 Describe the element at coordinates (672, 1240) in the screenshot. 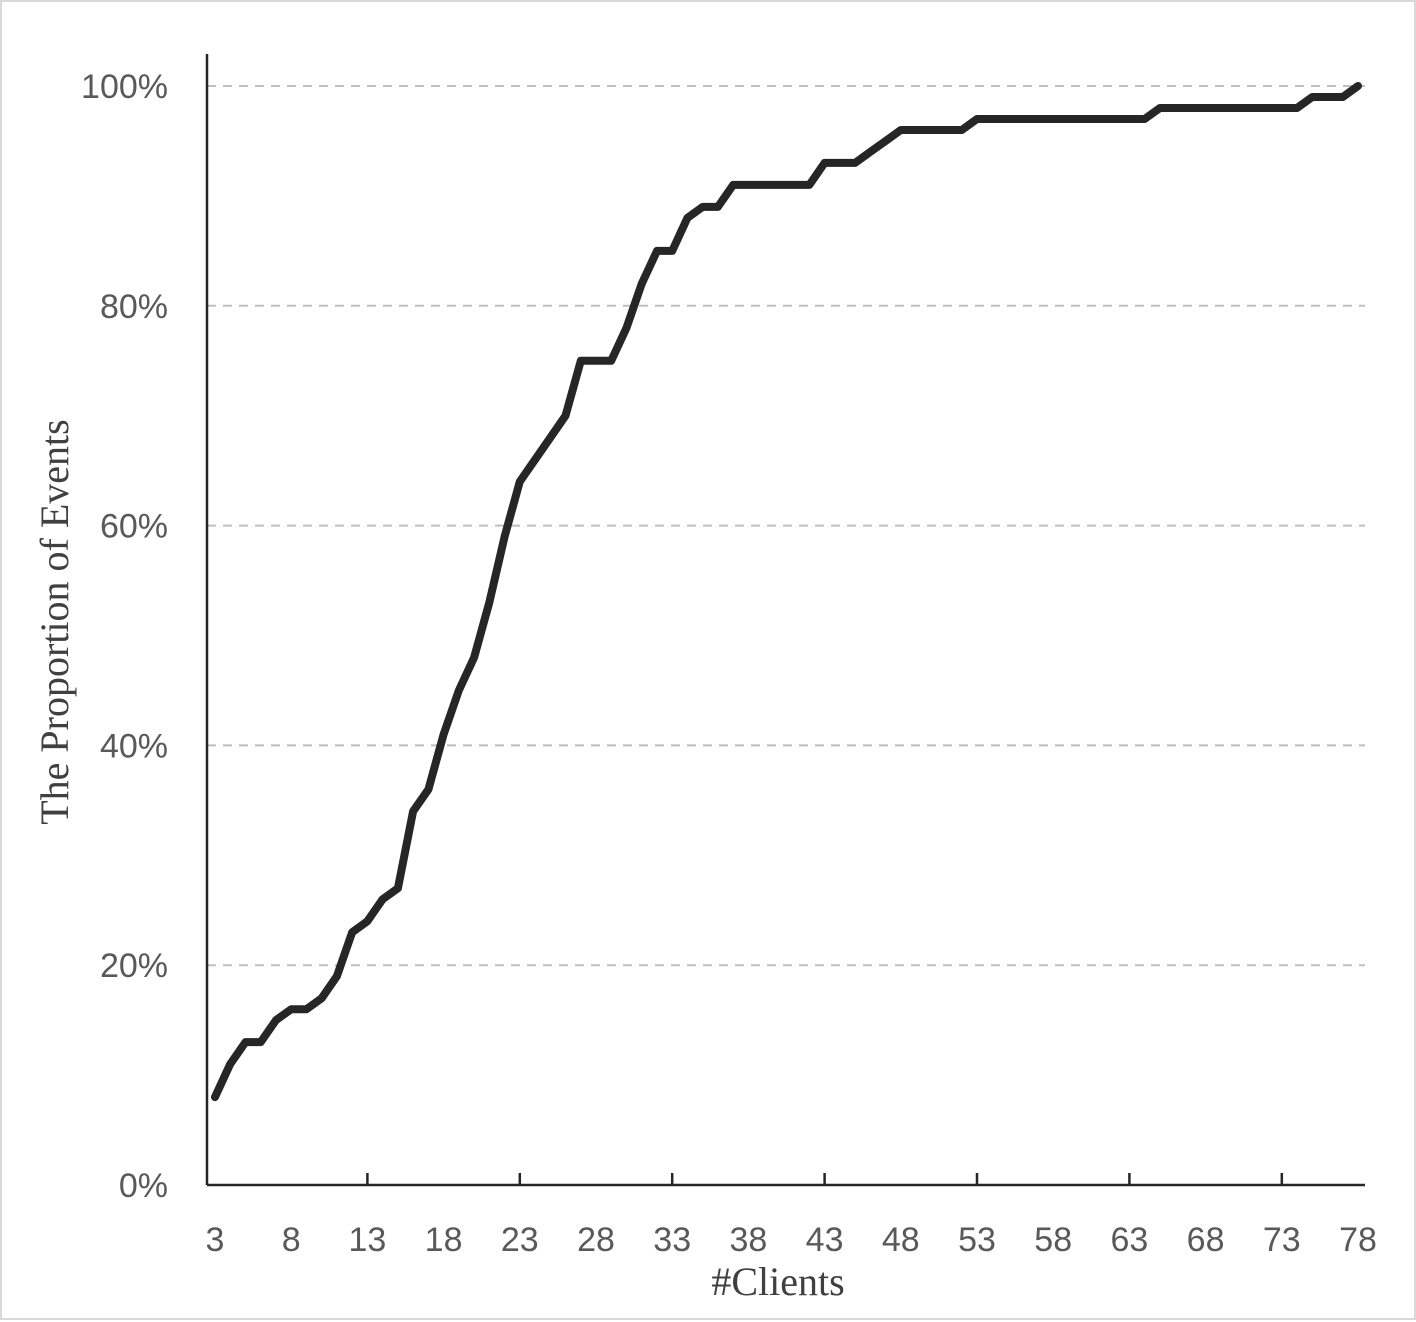

I see `x-tick-label: 33` at that location.